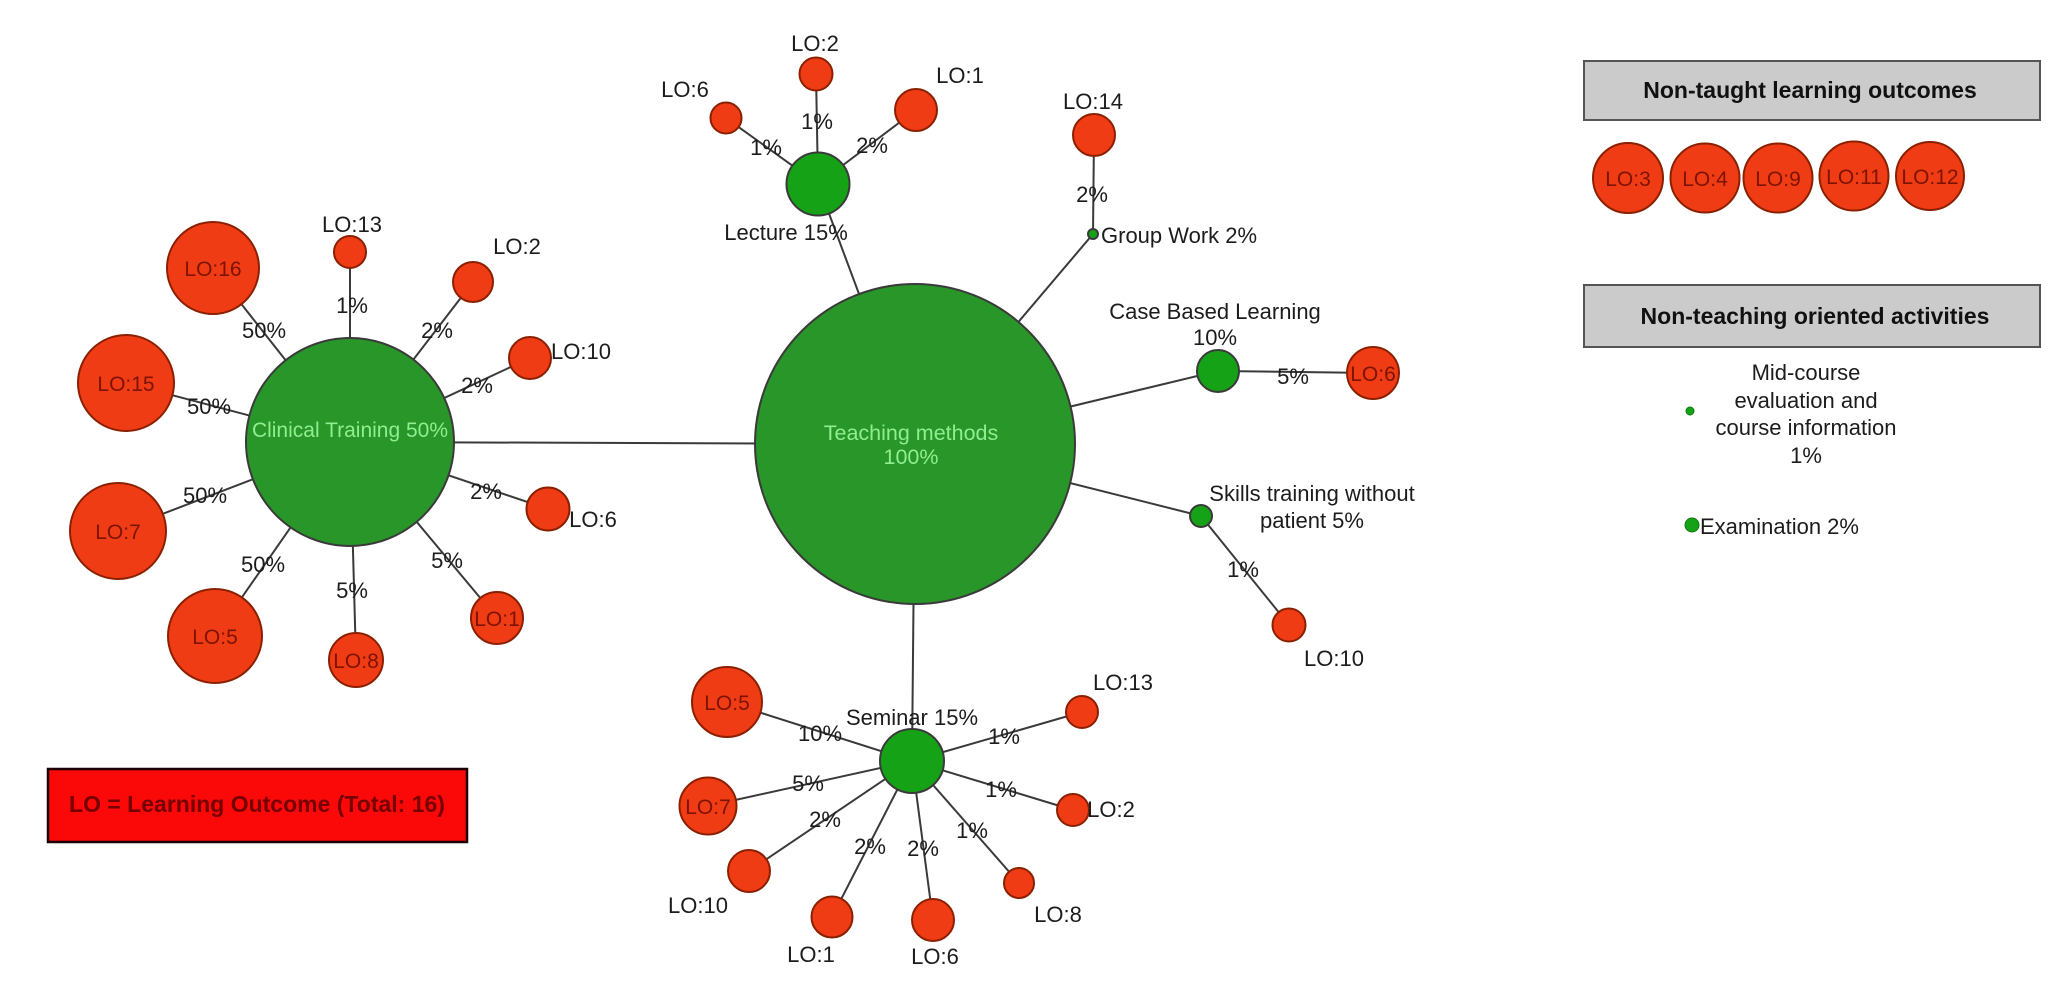  I want to click on svg-text: course information, so click(1806, 427).